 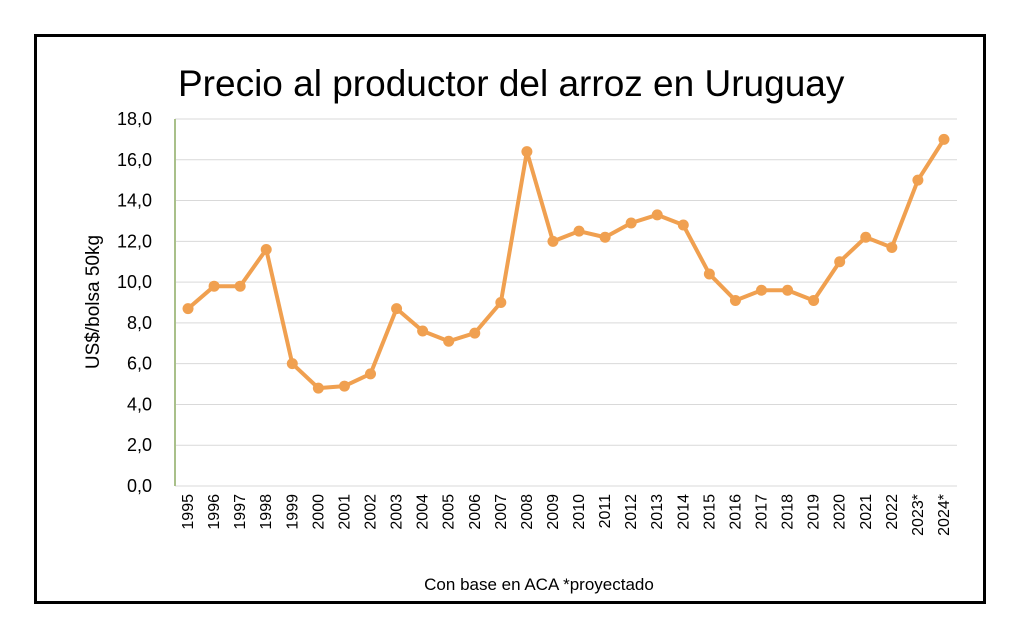 I want to click on y-tick-label: 10,0, so click(x=134, y=282).